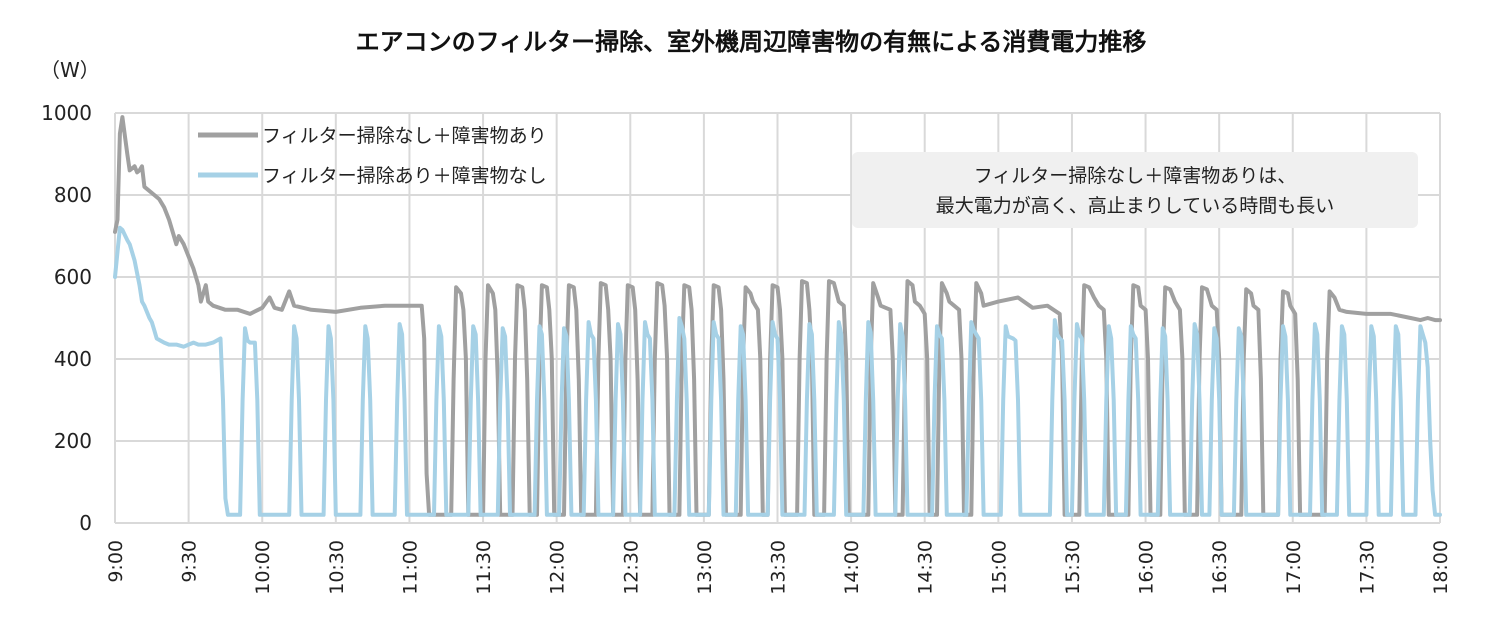 This screenshot has height=639, width=1512. What do you see at coordinates (1441, 567) in the screenshot?
I see `x-tick-label: 18:00` at bounding box center [1441, 567].